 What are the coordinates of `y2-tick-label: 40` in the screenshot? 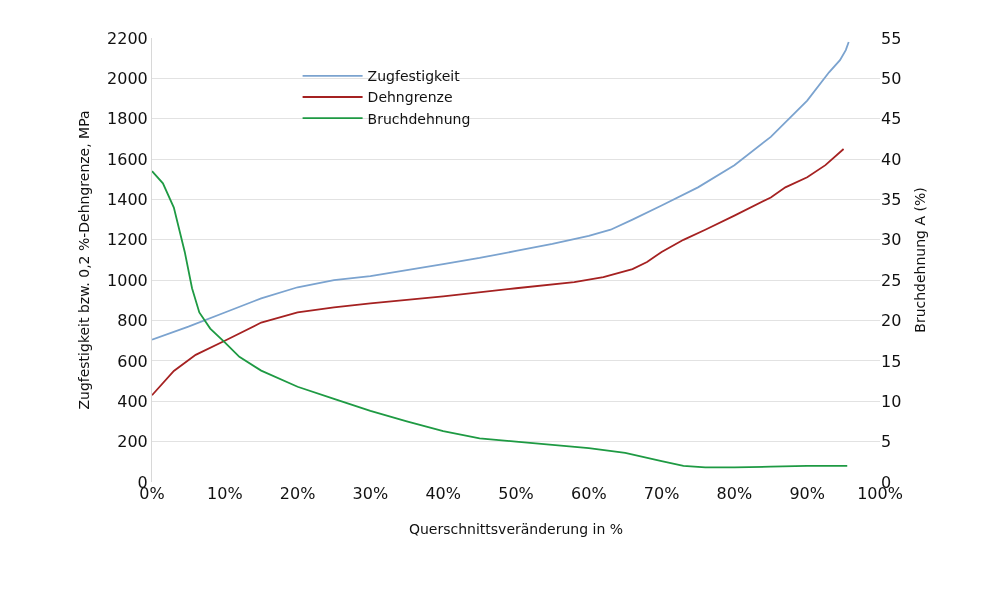 It's located at (891, 159).